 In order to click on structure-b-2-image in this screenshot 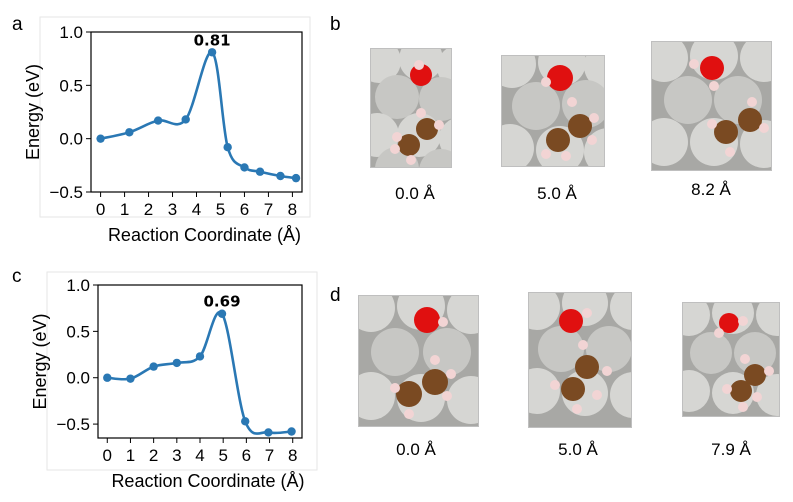, I will do `click(553, 111)`.